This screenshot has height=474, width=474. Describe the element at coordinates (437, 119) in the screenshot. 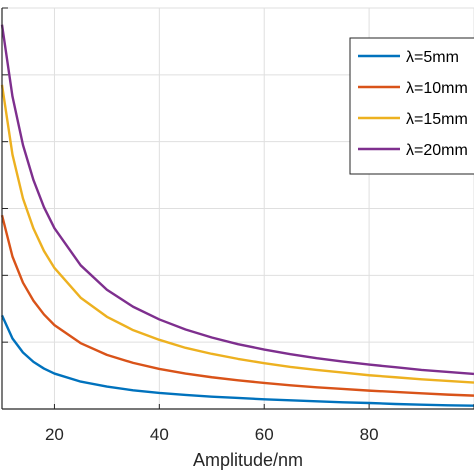

I see `legend-label-3: λ=15mm` at that location.